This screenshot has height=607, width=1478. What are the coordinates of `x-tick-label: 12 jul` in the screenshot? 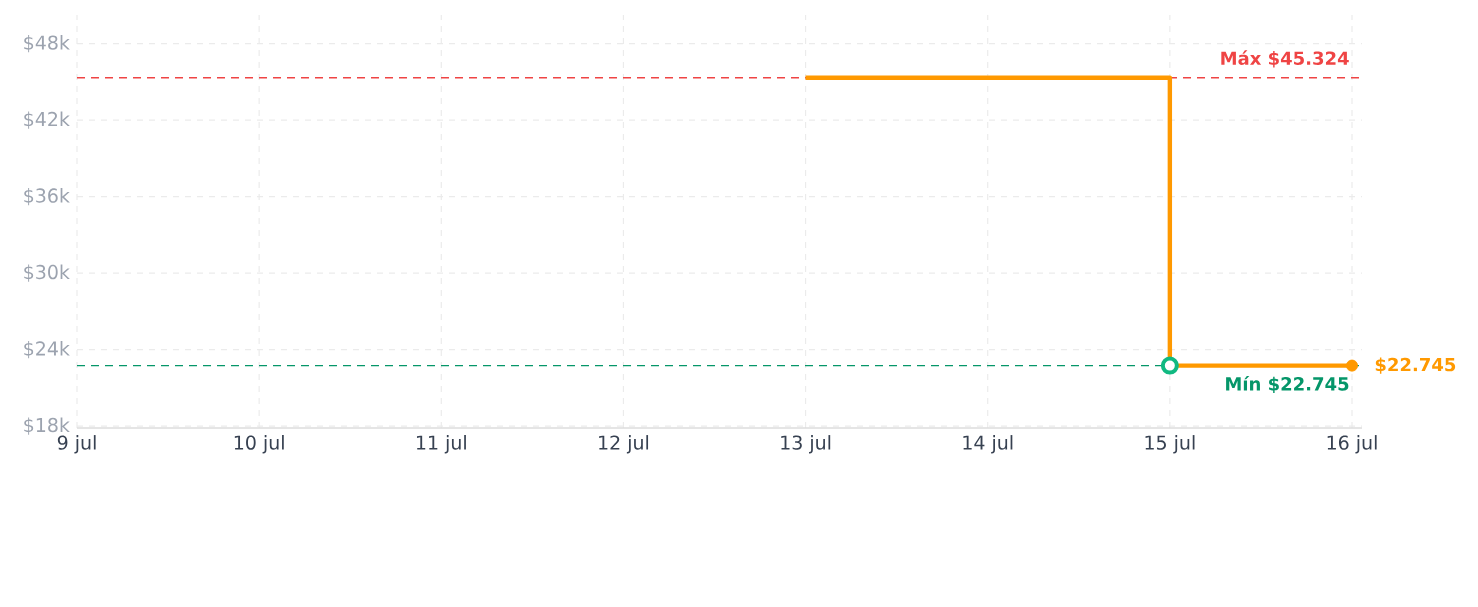 It's located at (624, 444).